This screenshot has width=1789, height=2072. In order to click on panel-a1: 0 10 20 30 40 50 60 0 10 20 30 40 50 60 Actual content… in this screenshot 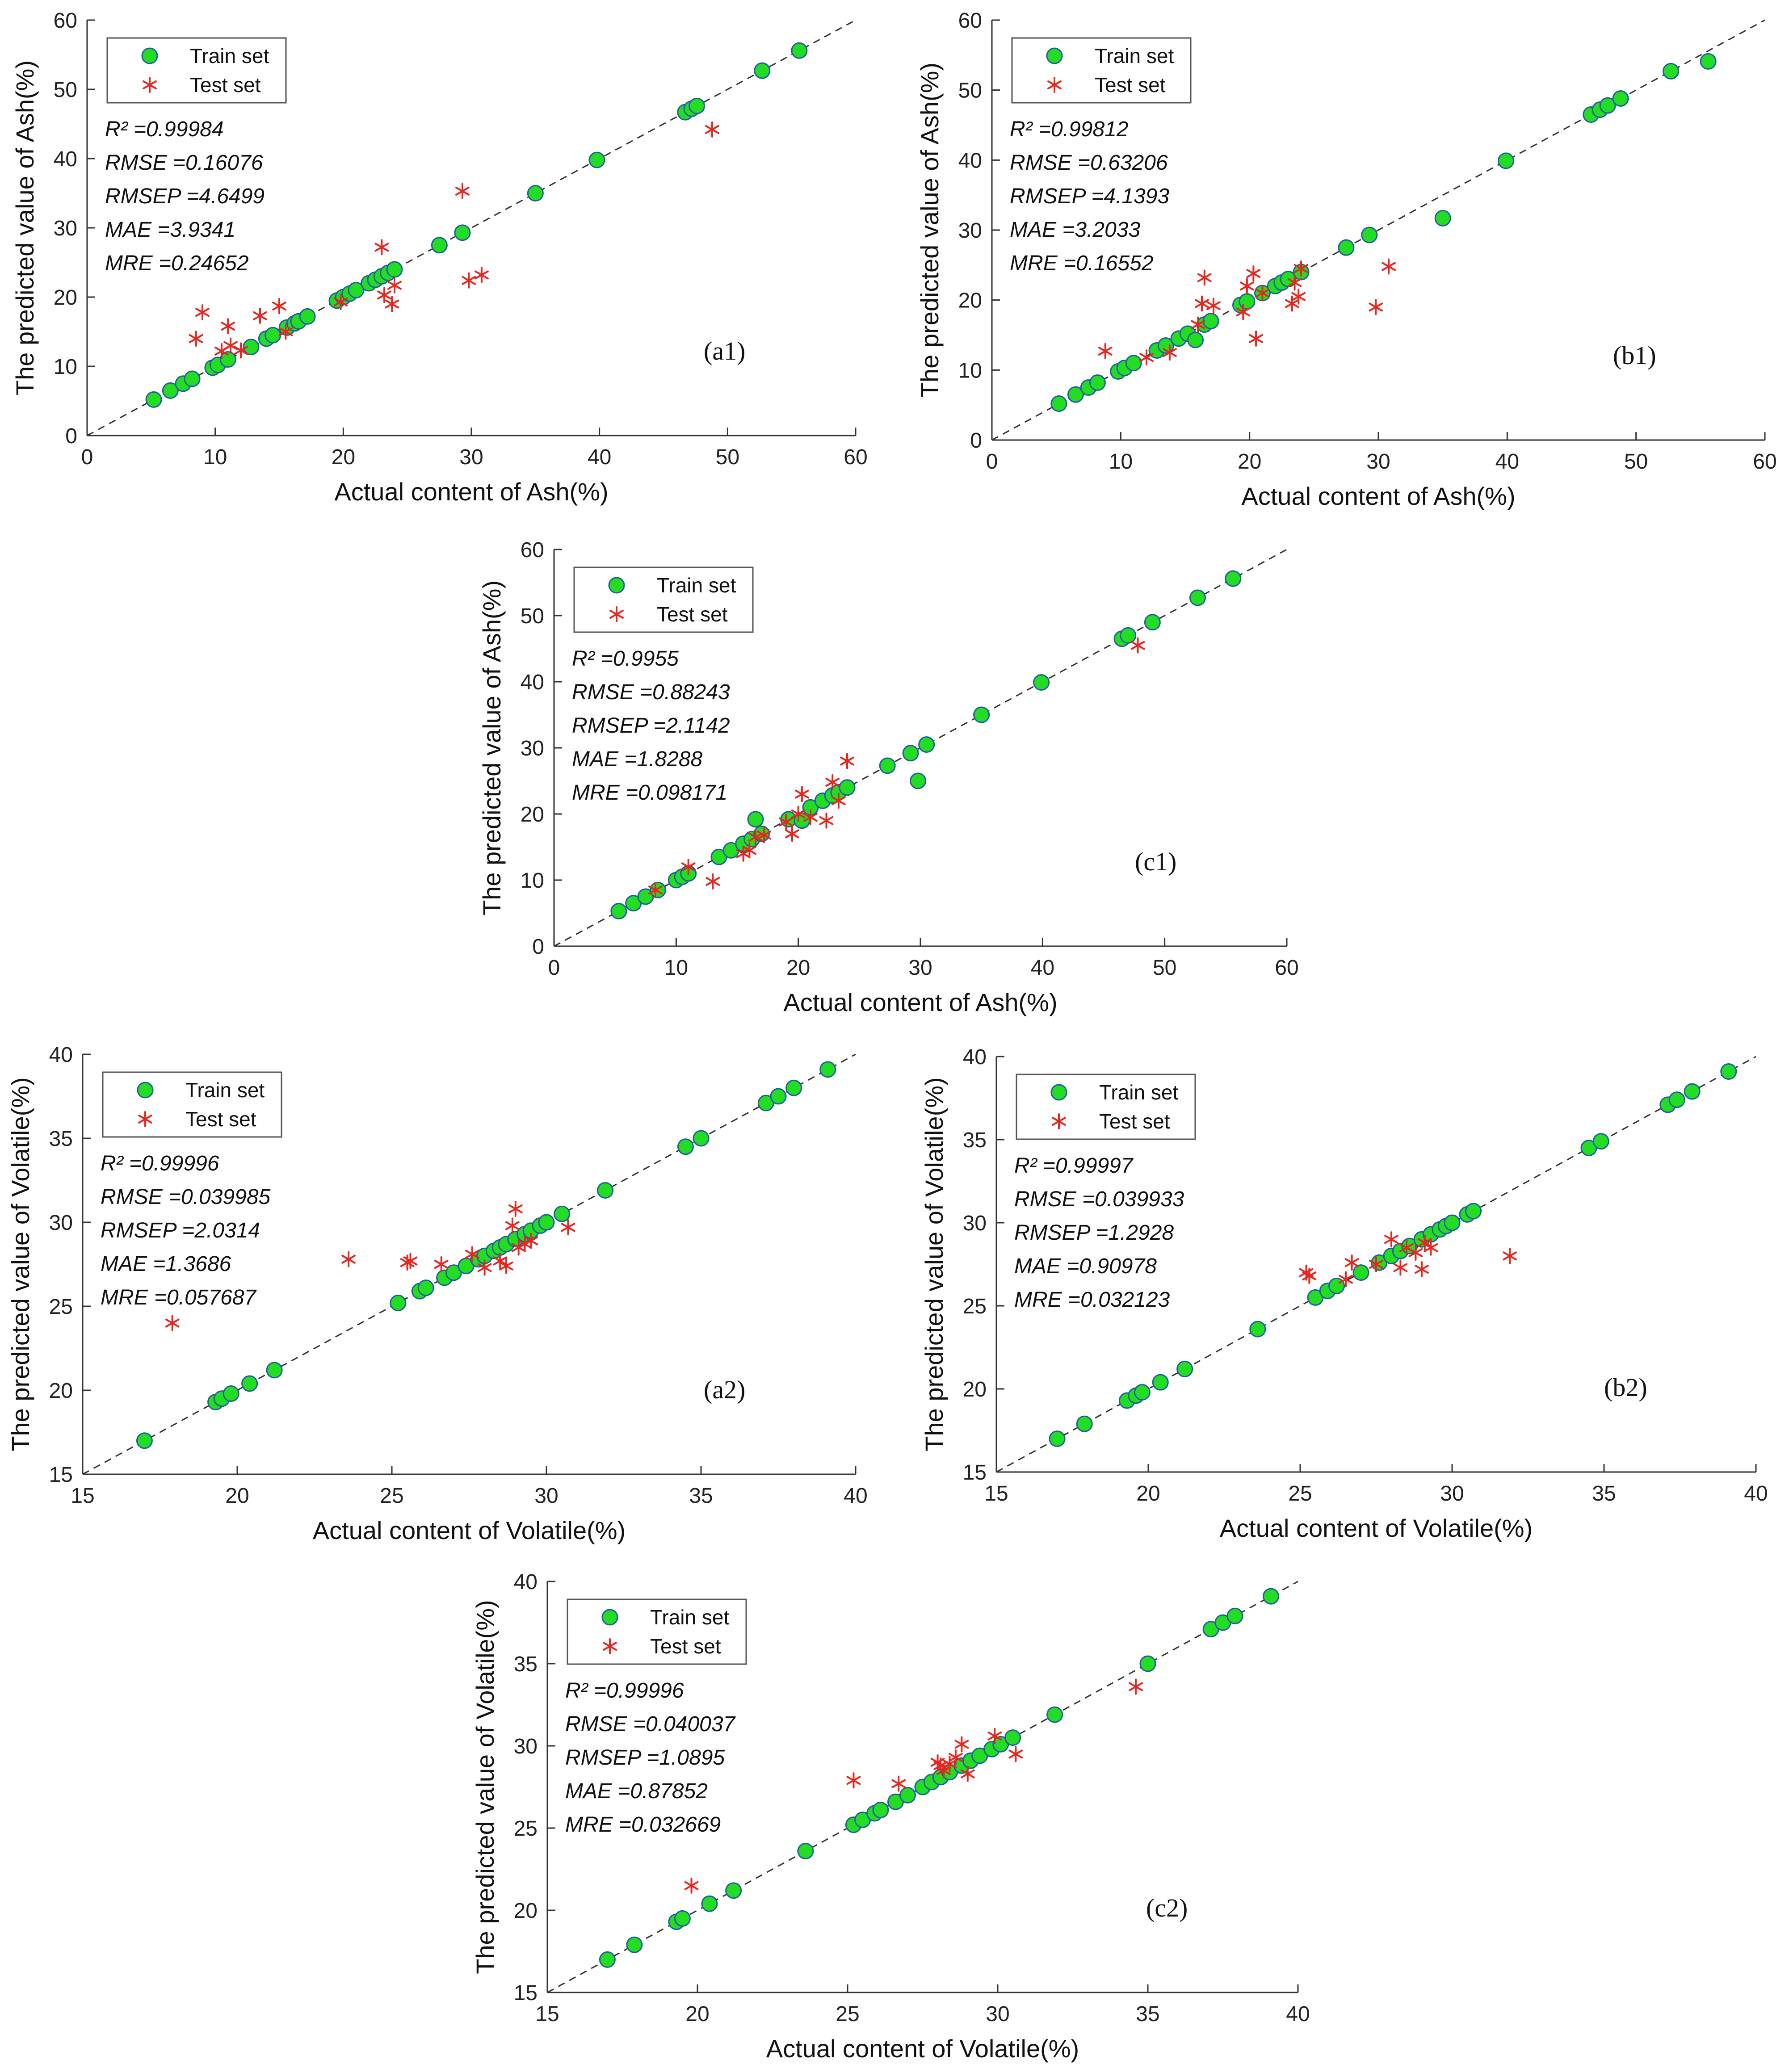, I will do `click(439, 257)`.